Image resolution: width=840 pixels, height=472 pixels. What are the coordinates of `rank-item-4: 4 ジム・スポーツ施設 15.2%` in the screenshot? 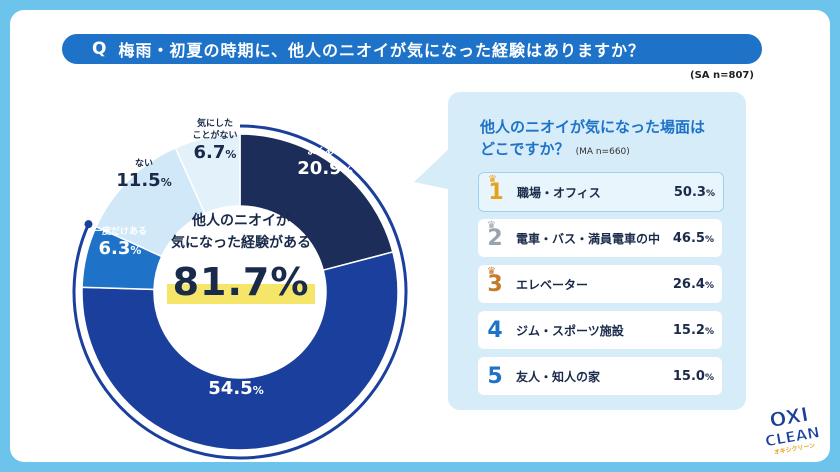 It's located at (600, 330).